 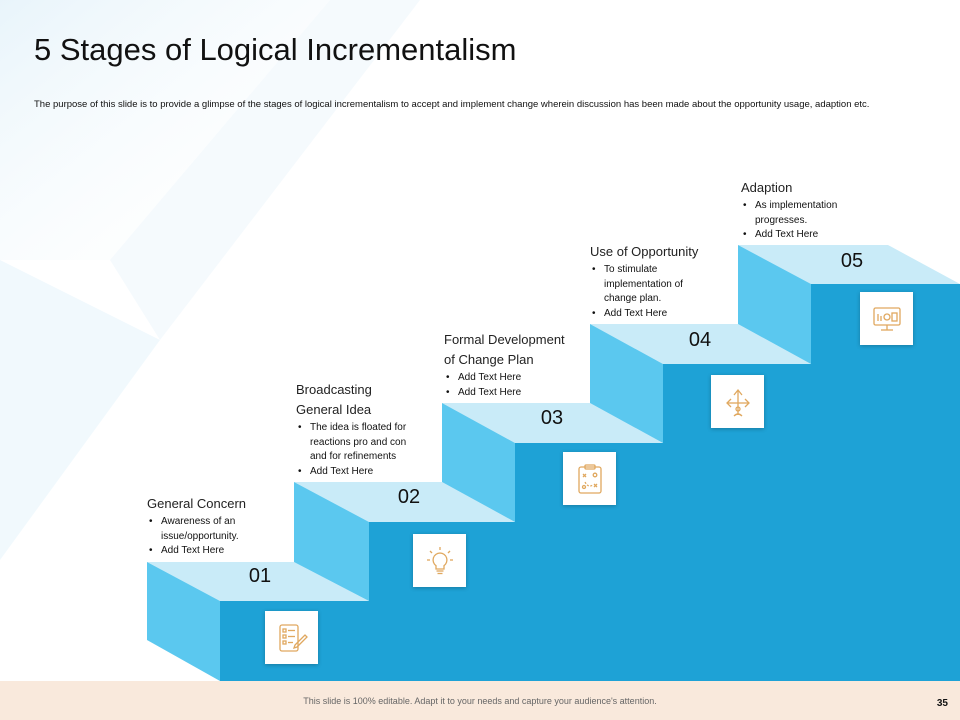 What do you see at coordinates (366, 472) in the screenshot?
I see `stage-2-bullet: Add Text Here` at bounding box center [366, 472].